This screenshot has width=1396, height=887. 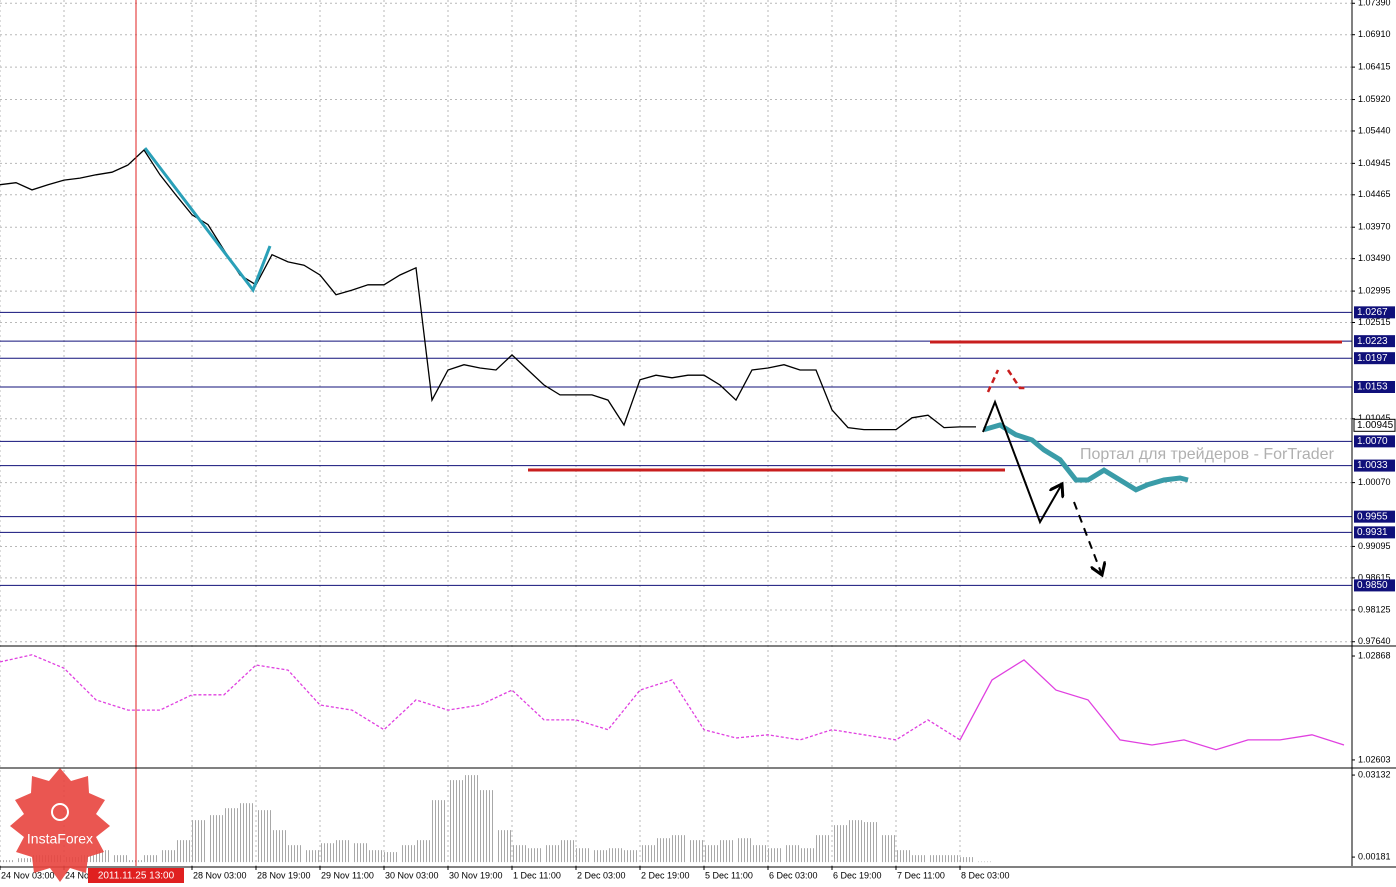 I want to click on price-line, so click(x=1086, y=457).